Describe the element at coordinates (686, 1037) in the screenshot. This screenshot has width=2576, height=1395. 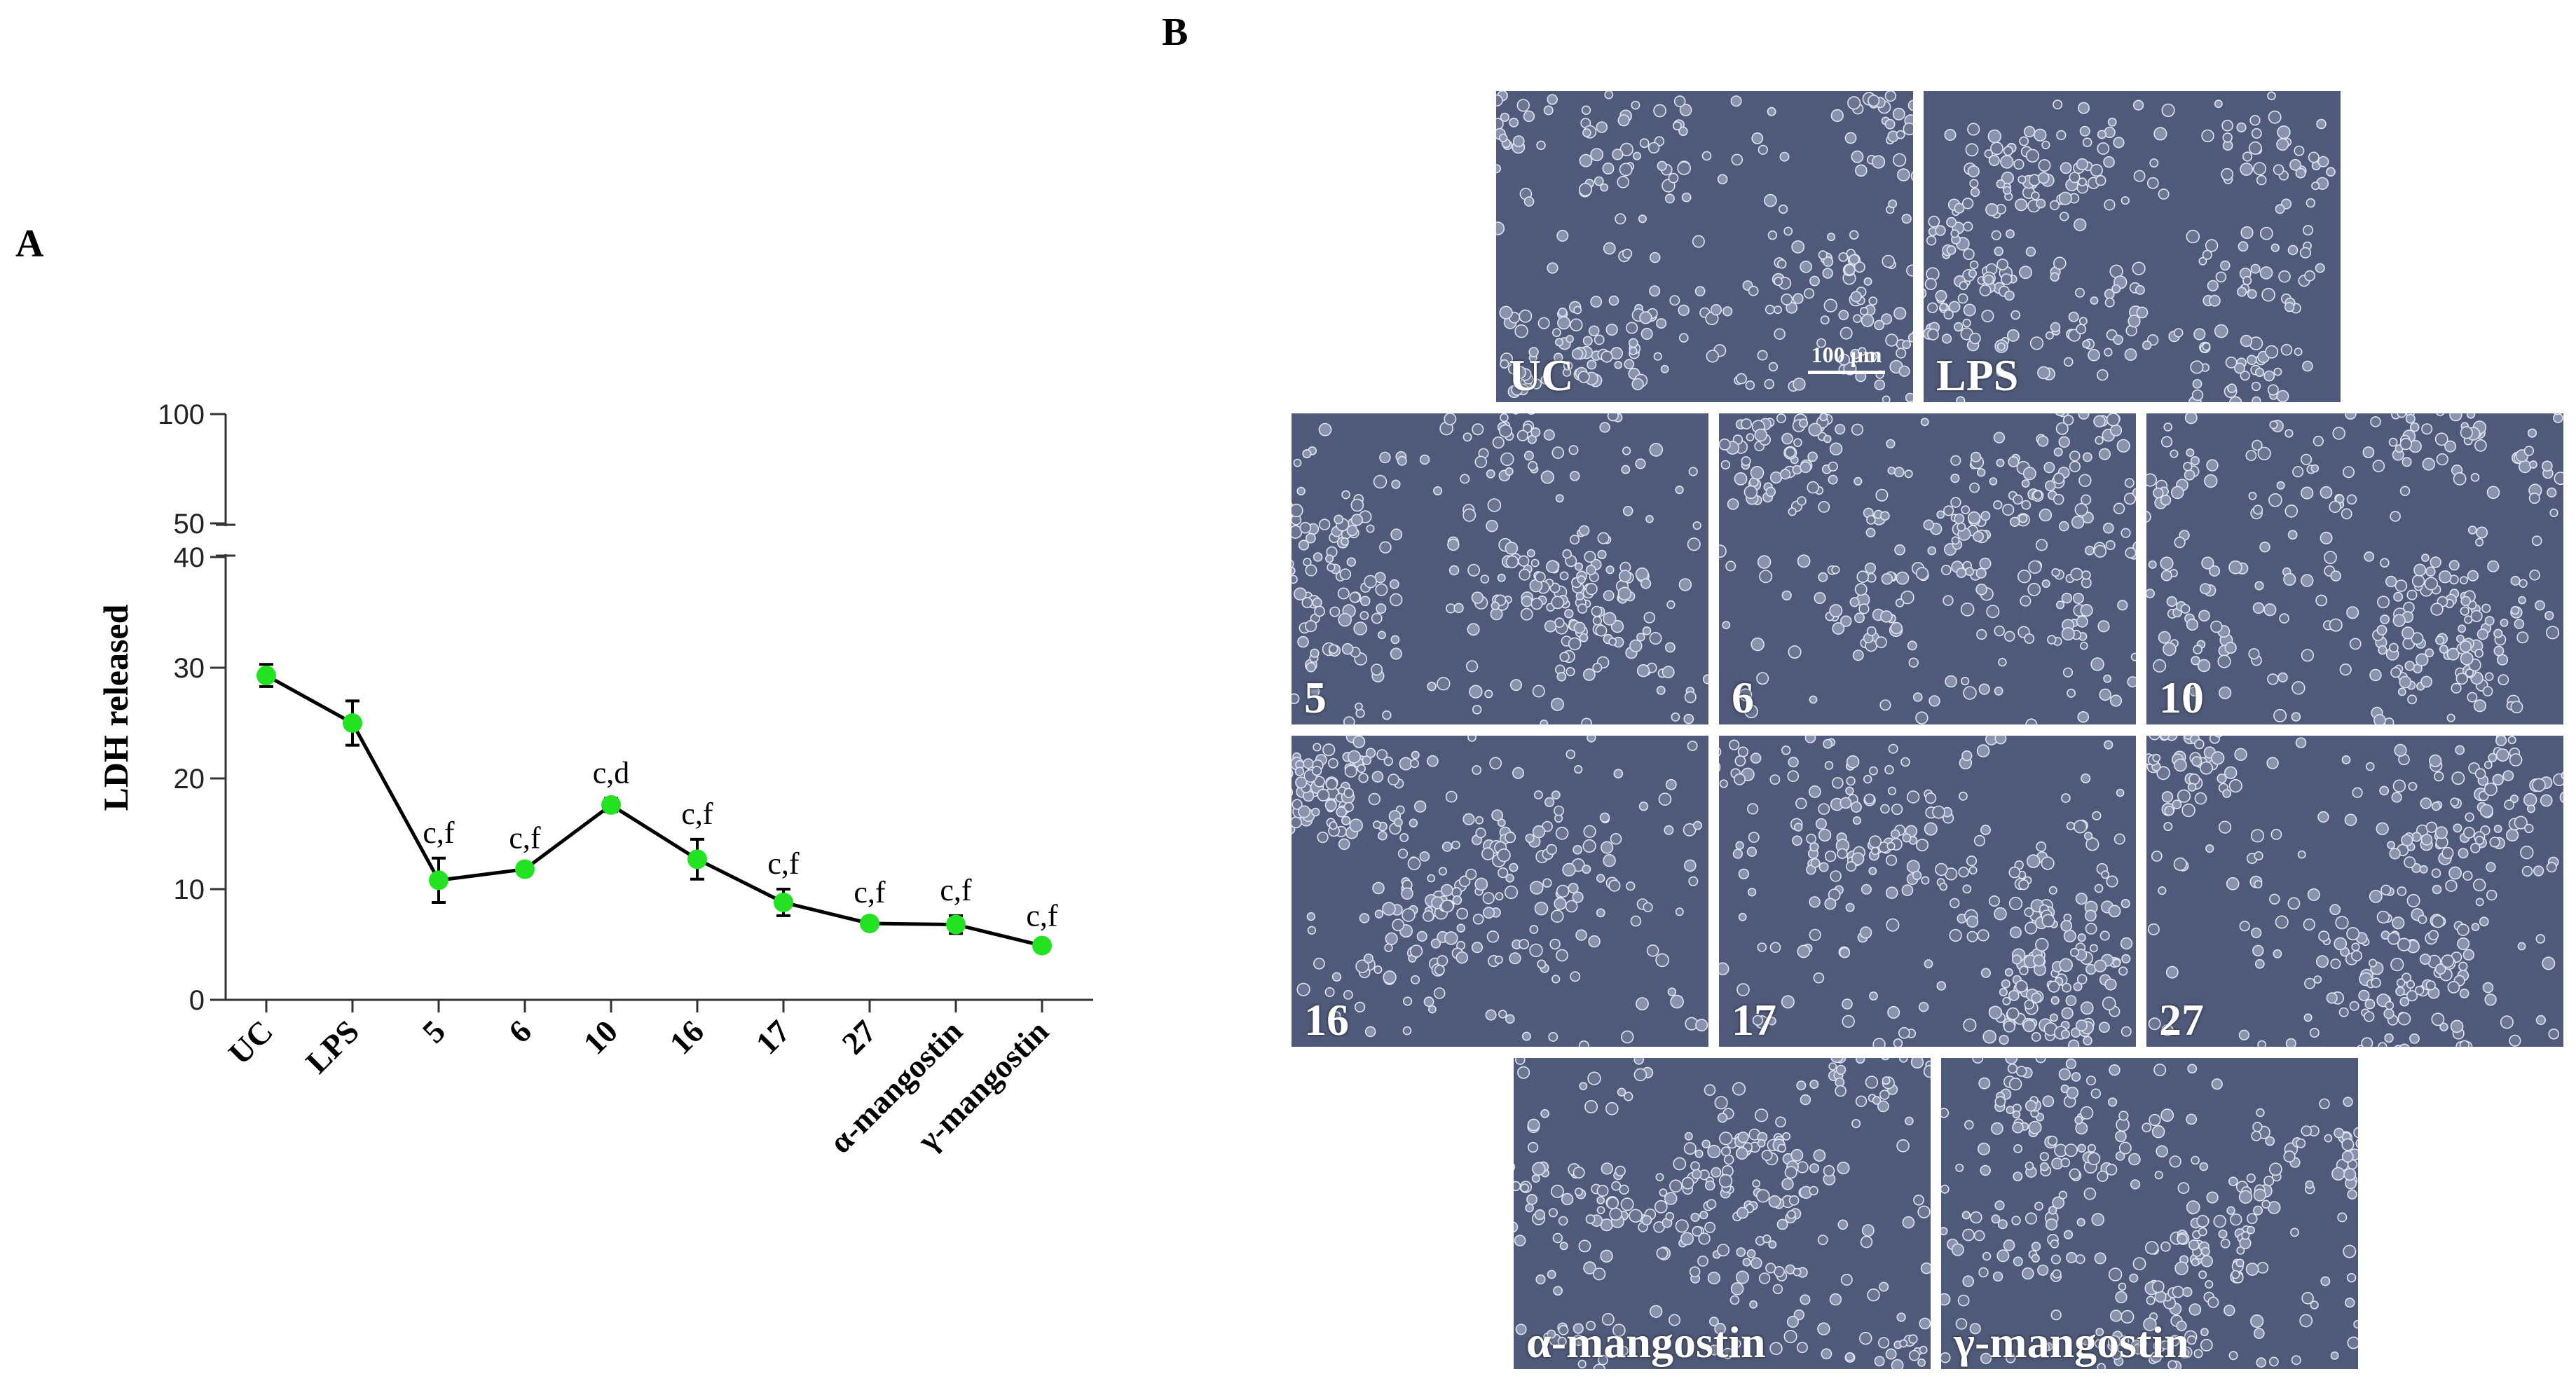
I see `x-tick-label: 16` at that location.